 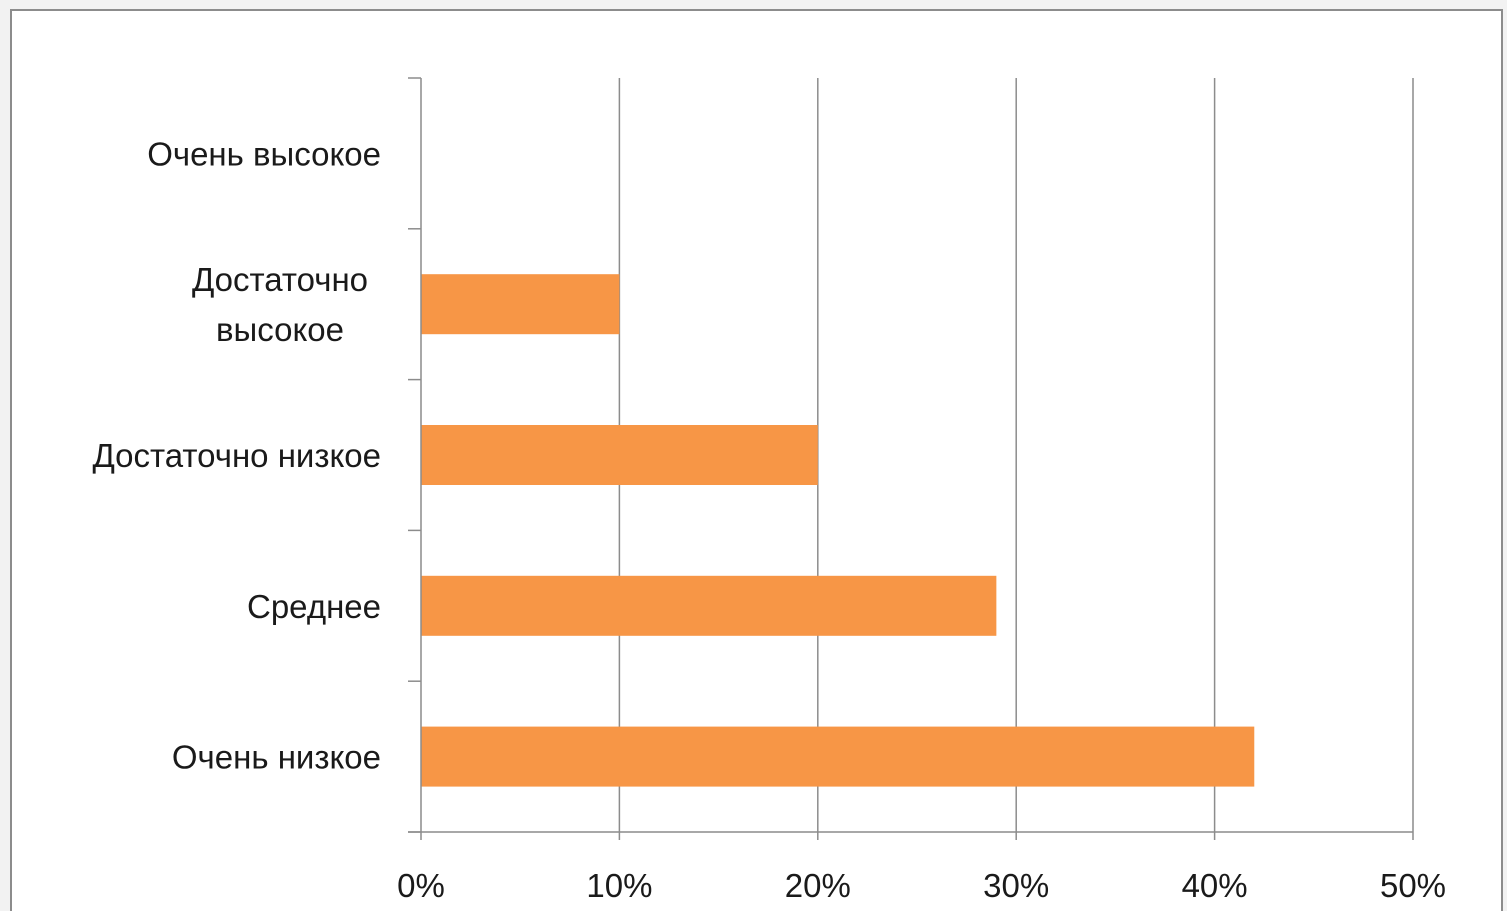 I want to click on category-label: Достаточно высокое, so click(x=280, y=304).